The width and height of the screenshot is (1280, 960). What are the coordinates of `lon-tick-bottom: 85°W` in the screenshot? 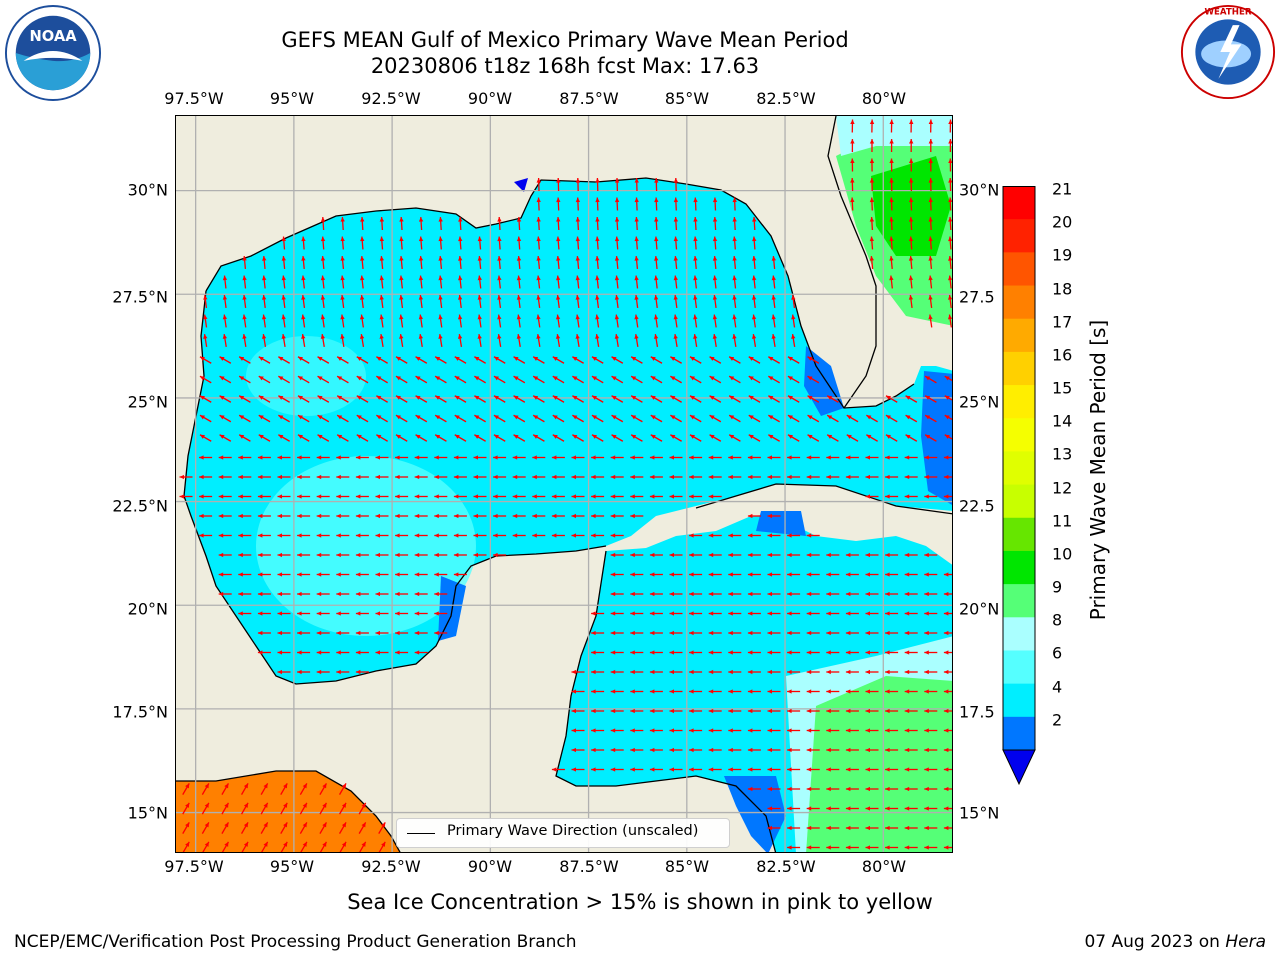 It's located at (687, 866).